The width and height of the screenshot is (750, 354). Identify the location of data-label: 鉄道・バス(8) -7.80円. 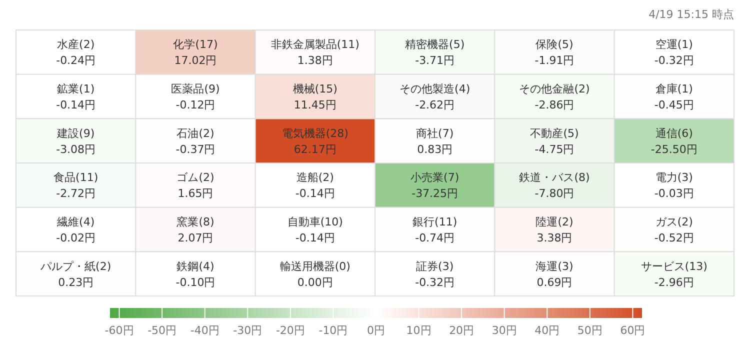
(554, 185).